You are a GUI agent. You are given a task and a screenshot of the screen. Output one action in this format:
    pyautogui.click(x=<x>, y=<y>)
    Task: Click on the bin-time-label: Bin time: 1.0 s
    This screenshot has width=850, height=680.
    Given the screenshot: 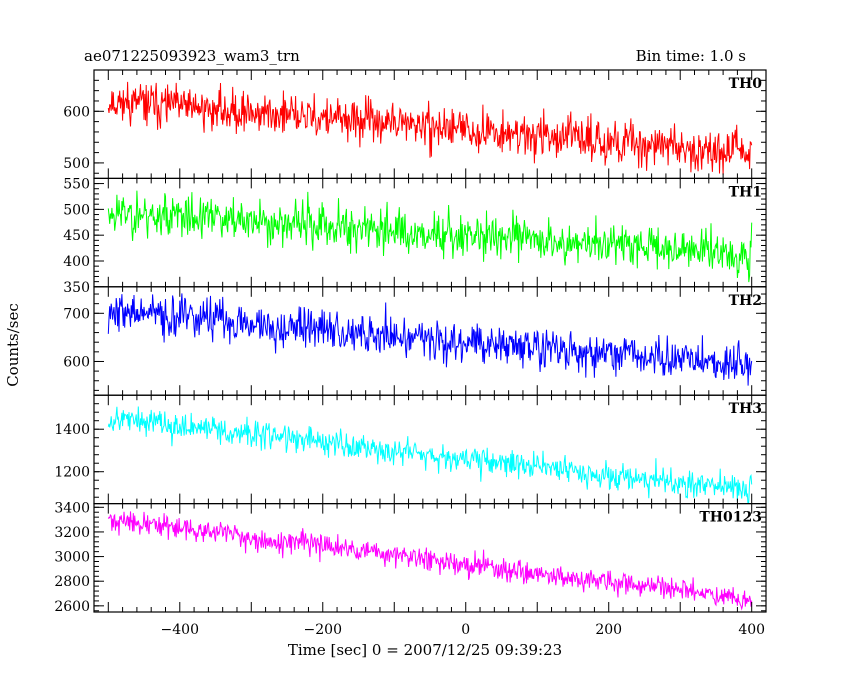 What is the action you would take?
    pyautogui.click(x=691, y=56)
    